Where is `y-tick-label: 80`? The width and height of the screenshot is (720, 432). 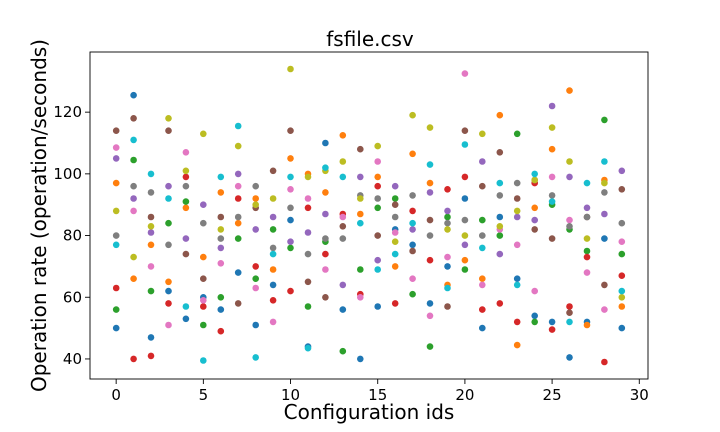
y-tick-label: 80 is located at coordinates (72, 236).